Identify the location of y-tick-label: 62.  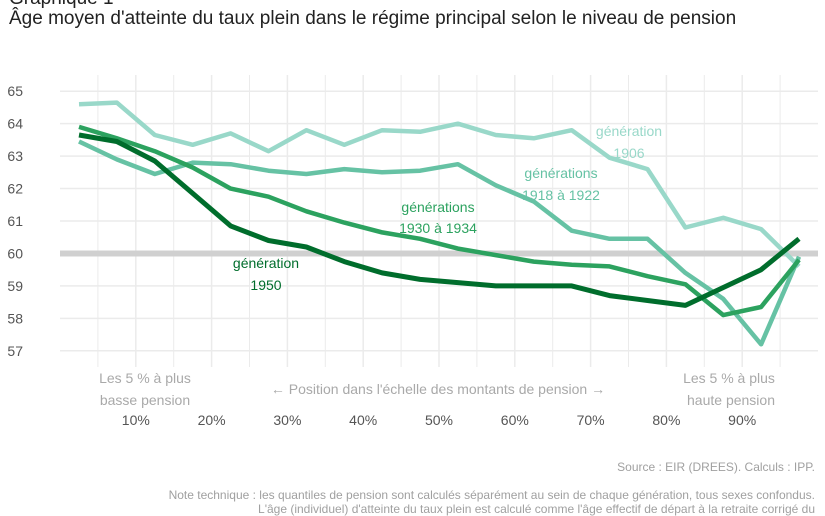
(15, 189).